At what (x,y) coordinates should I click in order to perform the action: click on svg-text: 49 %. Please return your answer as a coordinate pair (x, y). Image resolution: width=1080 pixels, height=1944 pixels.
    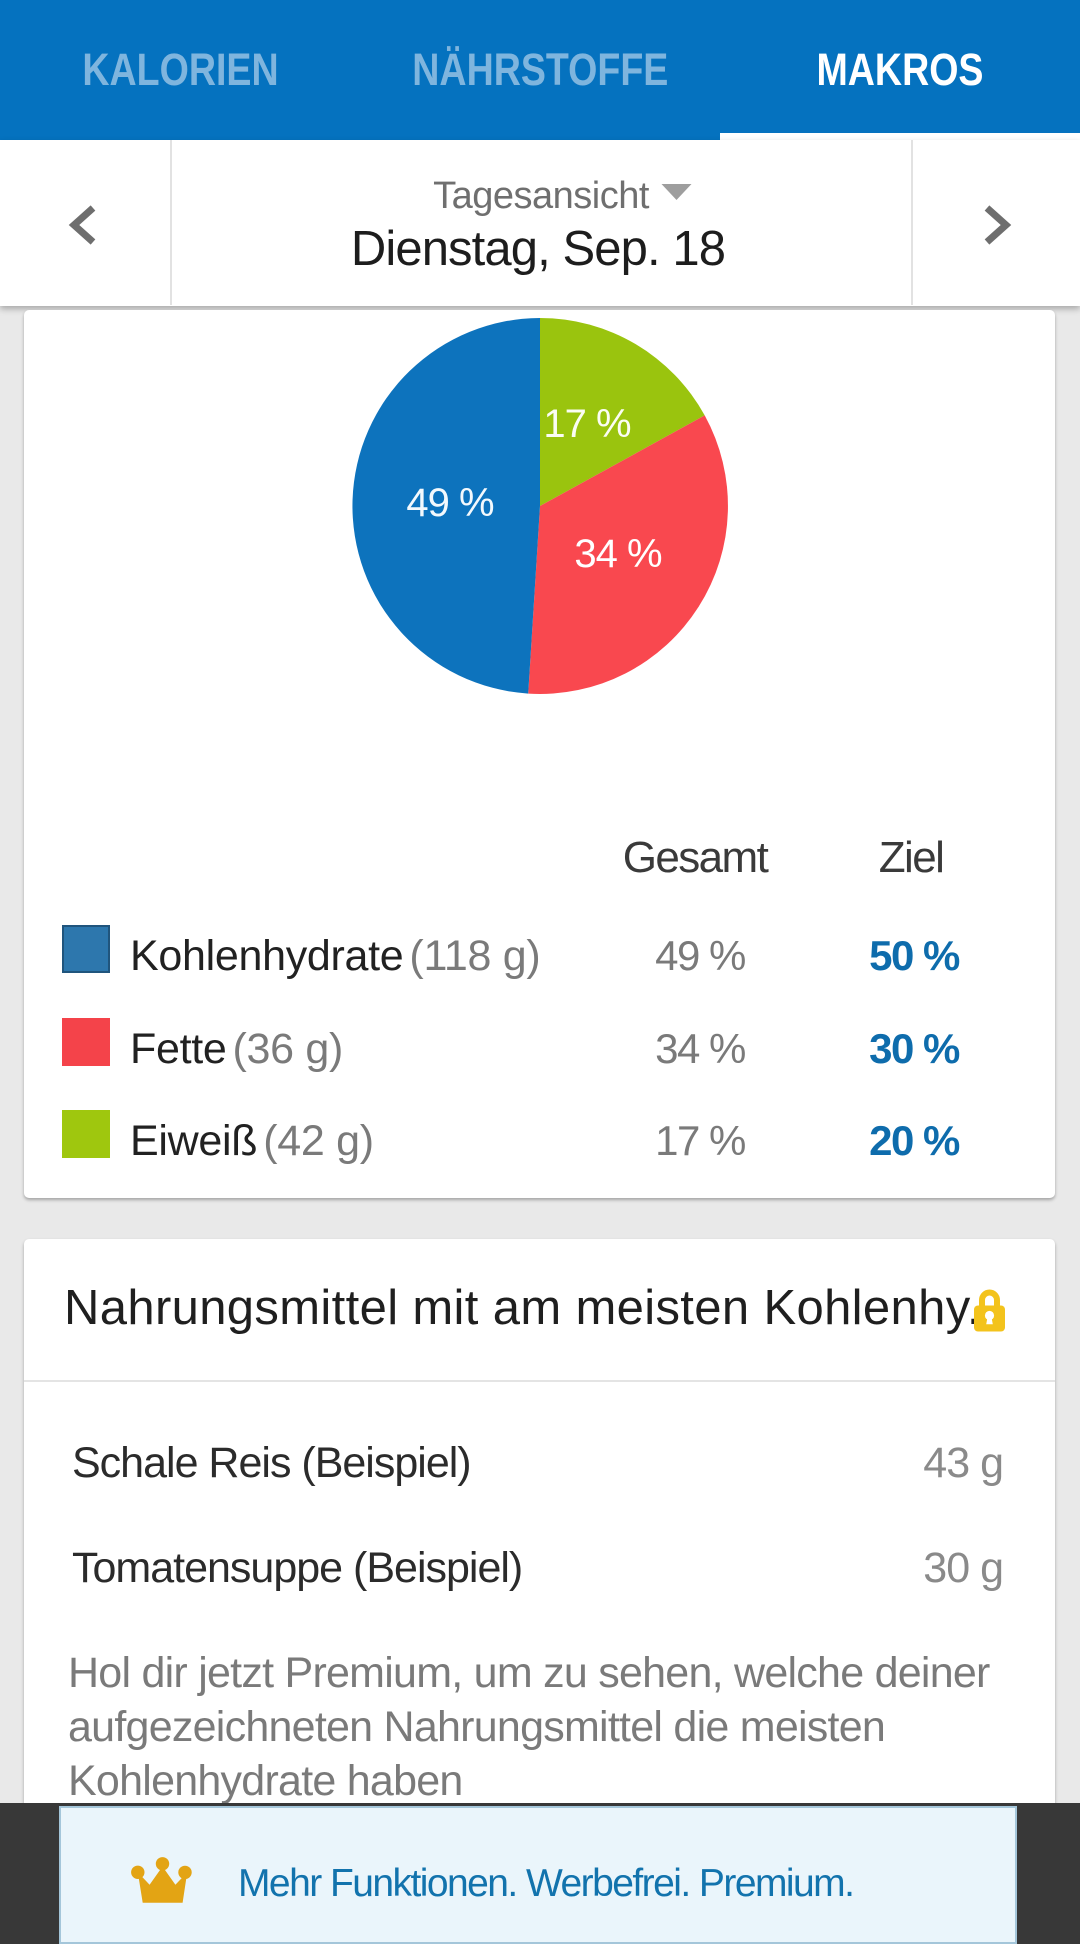
    Looking at the image, I should click on (450, 503).